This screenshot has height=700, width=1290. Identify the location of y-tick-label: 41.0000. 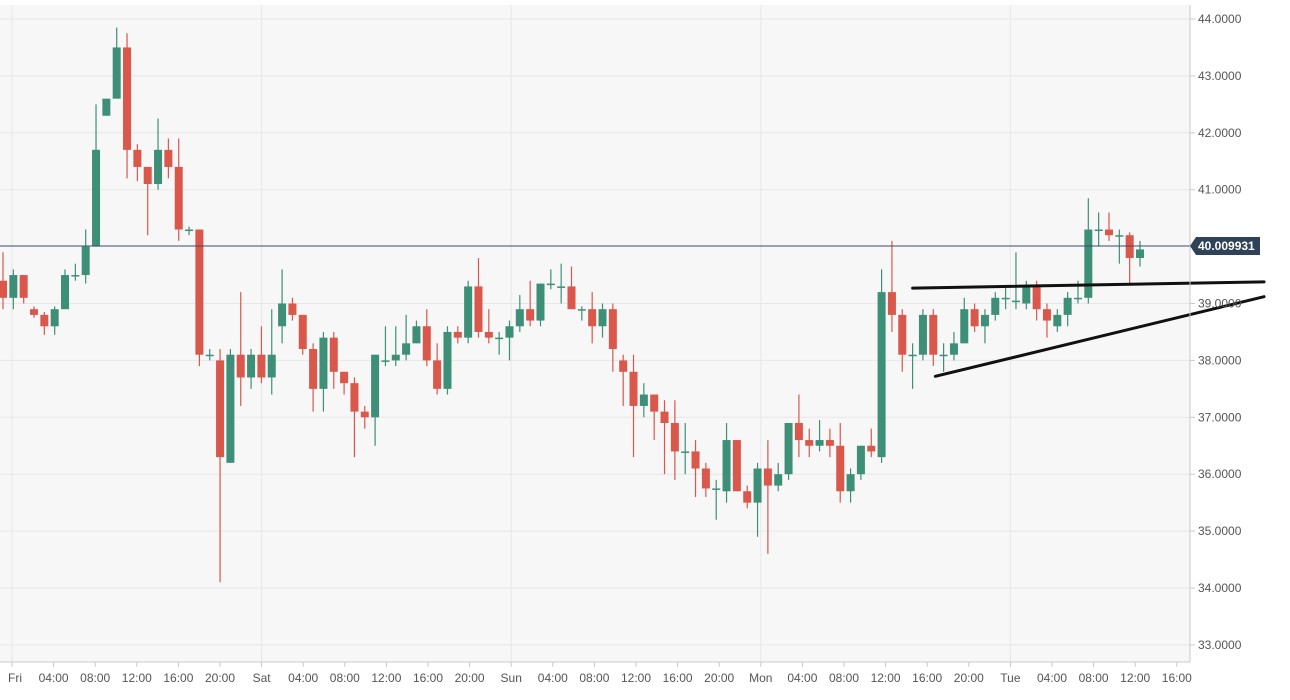
(1220, 190).